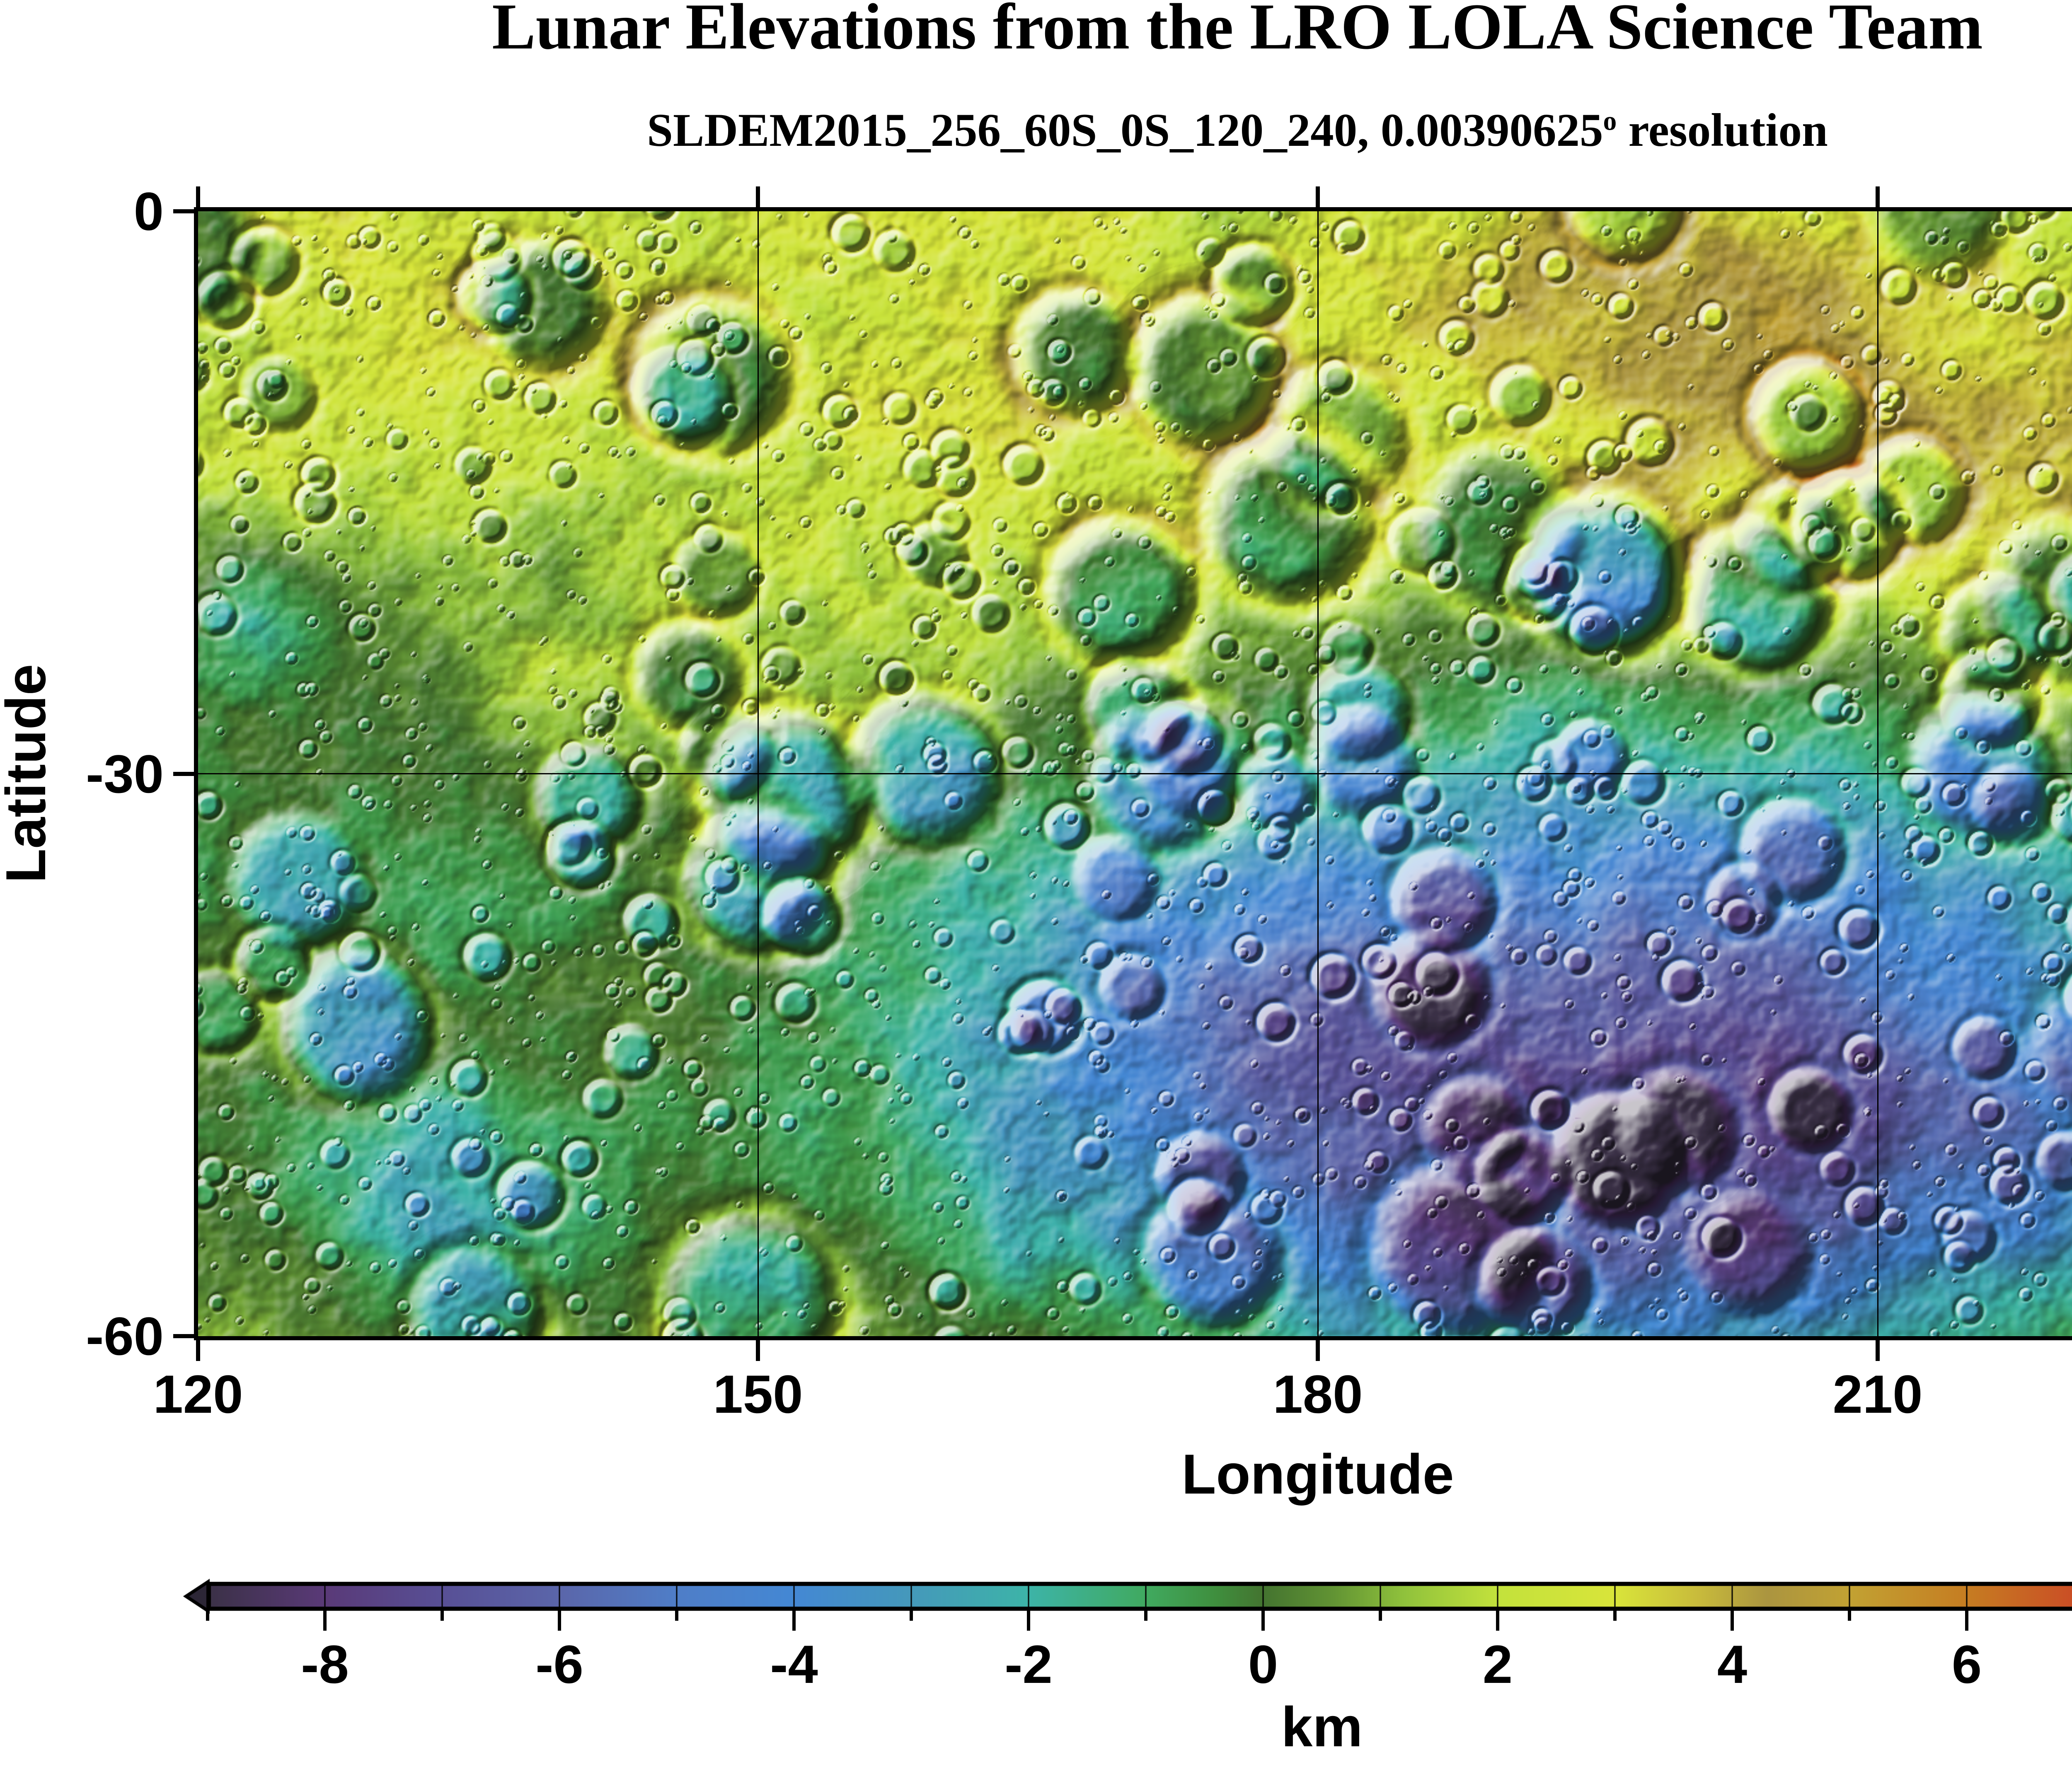 This screenshot has width=2072, height=1767. Describe the element at coordinates (559, 1620) in the screenshot. I see `colorbar-tick--6` at that location.